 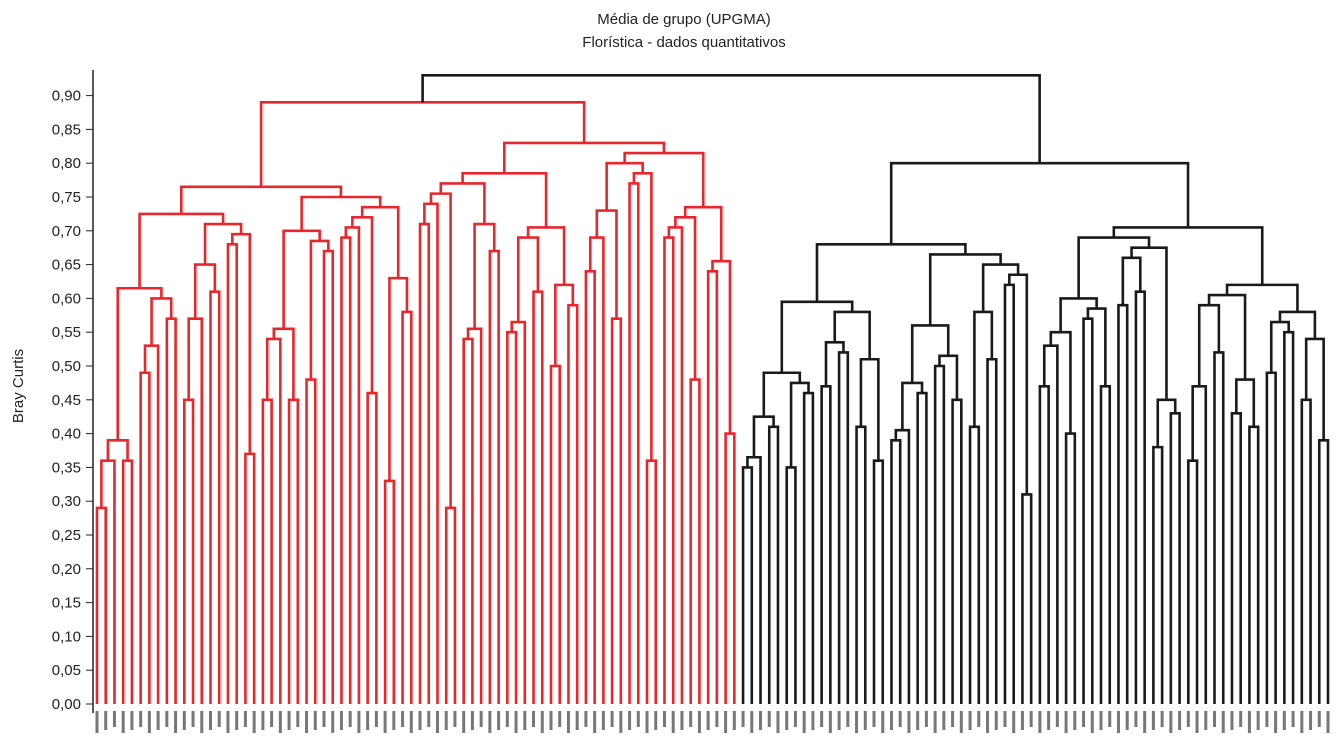 What do you see at coordinates (66, 704) in the screenshot?
I see `y-tick-label: 0,00` at bounding box center [66, 704].